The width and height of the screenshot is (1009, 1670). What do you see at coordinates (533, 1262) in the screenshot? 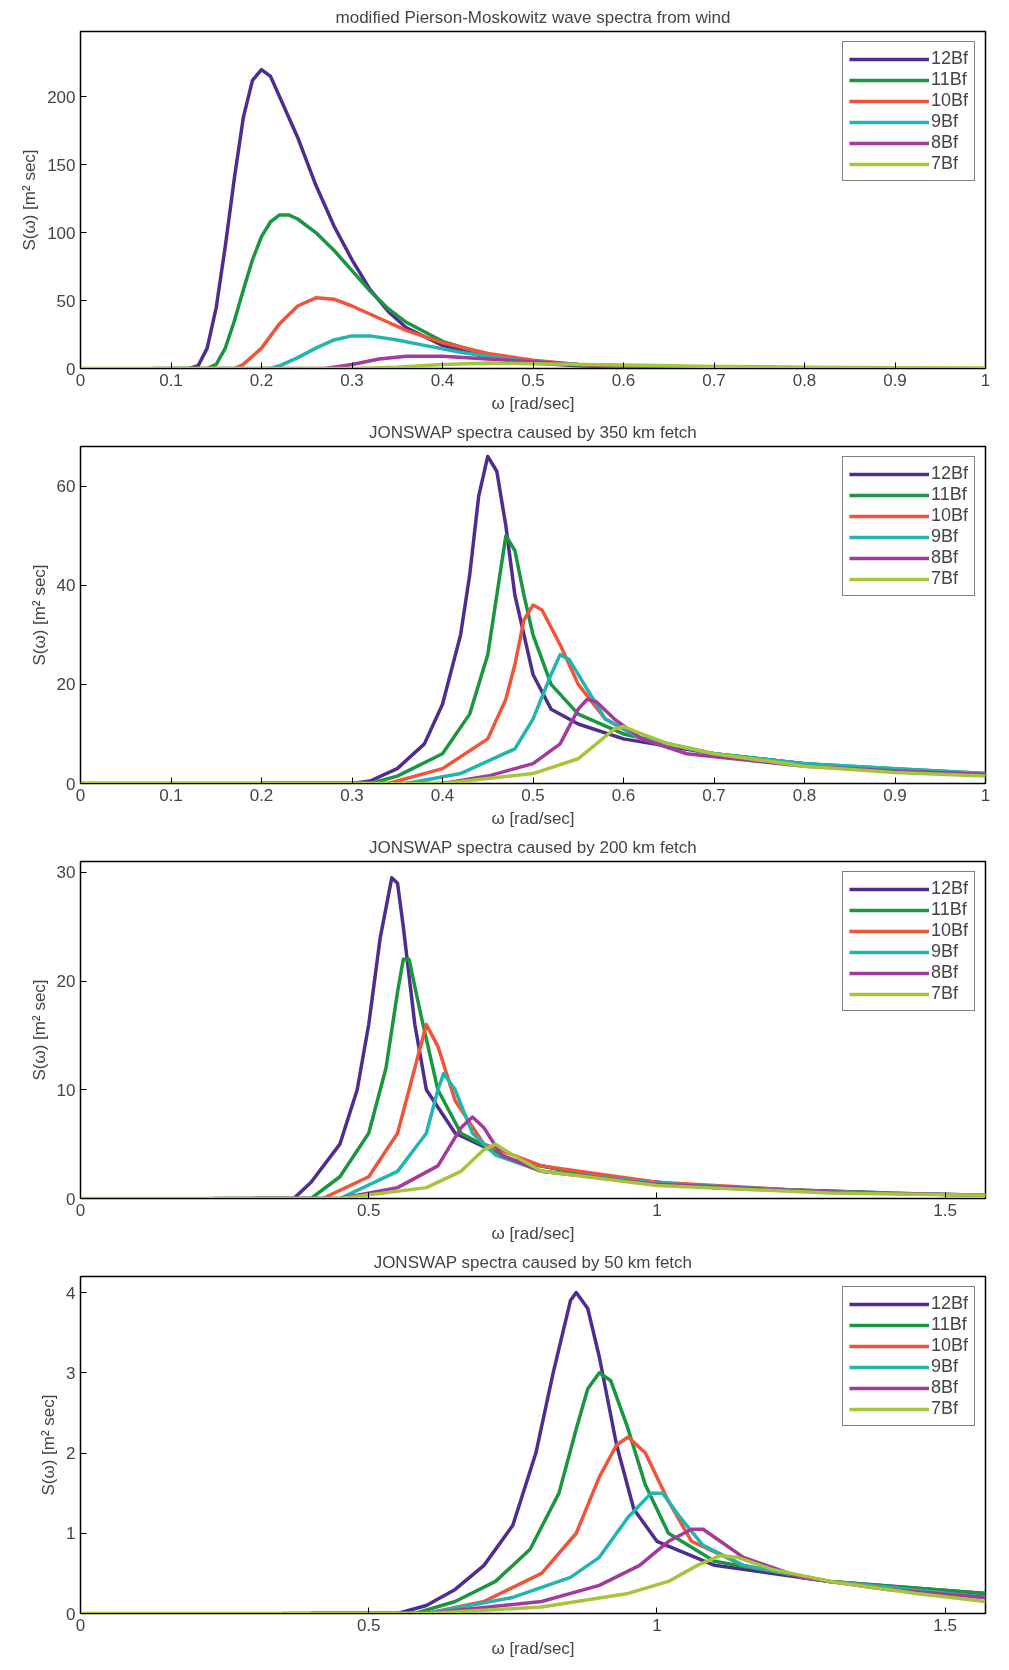
I see `chart-title: JONSWAP spectra caused by 50 km fetch` at bounding box center [533, 1262].